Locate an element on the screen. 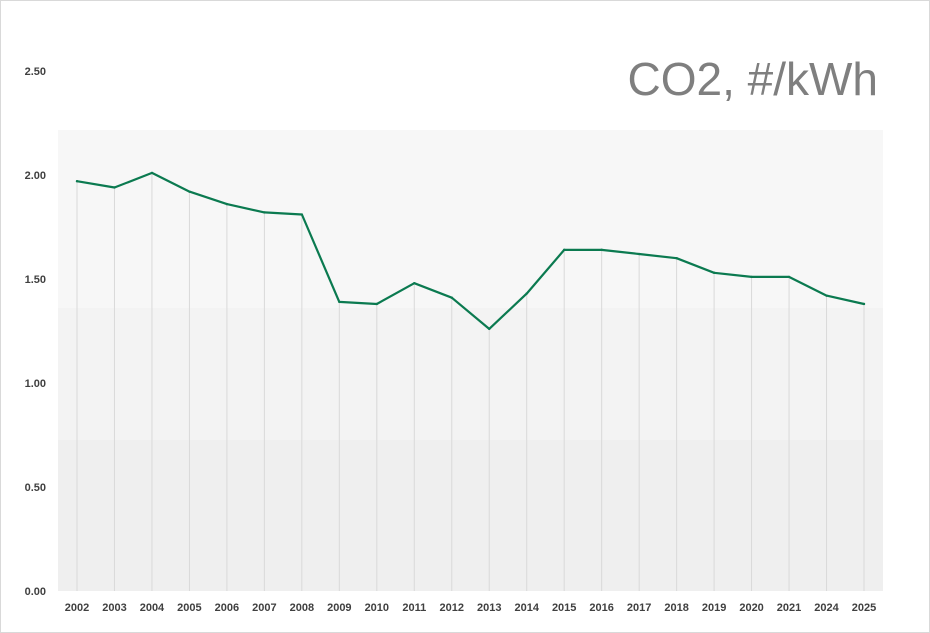 The image size is (930, 633). y-tick-label: 2.00 is located at coordinates (35, 176).